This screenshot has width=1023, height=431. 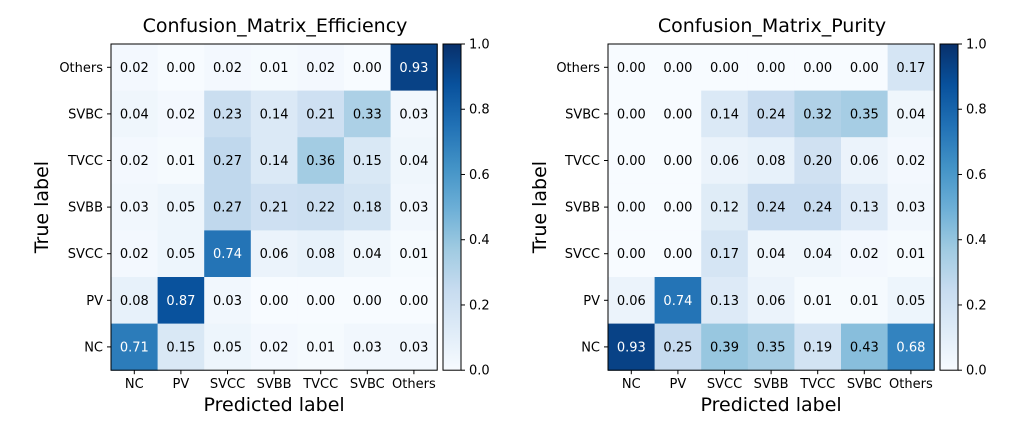 I want to click on x-tick-label: SVBC, so click(x=367, y=384).